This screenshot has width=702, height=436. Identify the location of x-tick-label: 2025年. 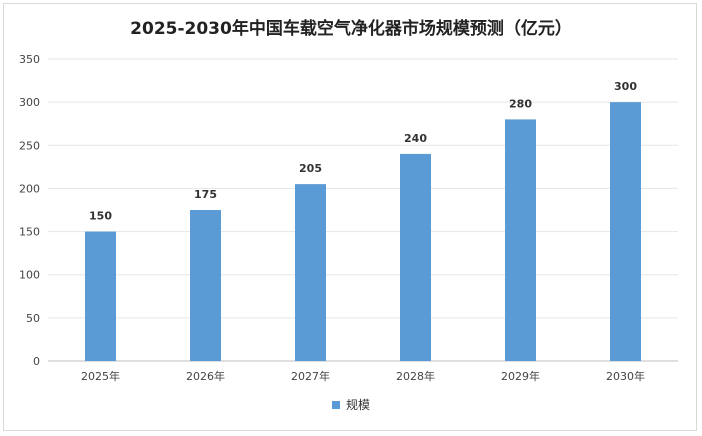
(100, 376).